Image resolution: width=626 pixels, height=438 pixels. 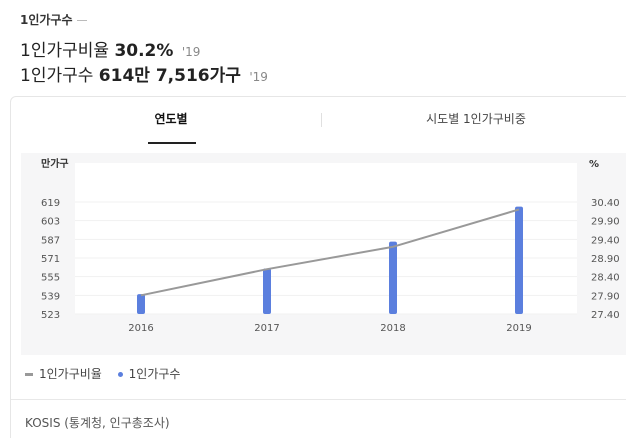 What do you see at coordinates (321, 120) in the screenshot?
I see `tab-divider` at bounding box center [321, 120].